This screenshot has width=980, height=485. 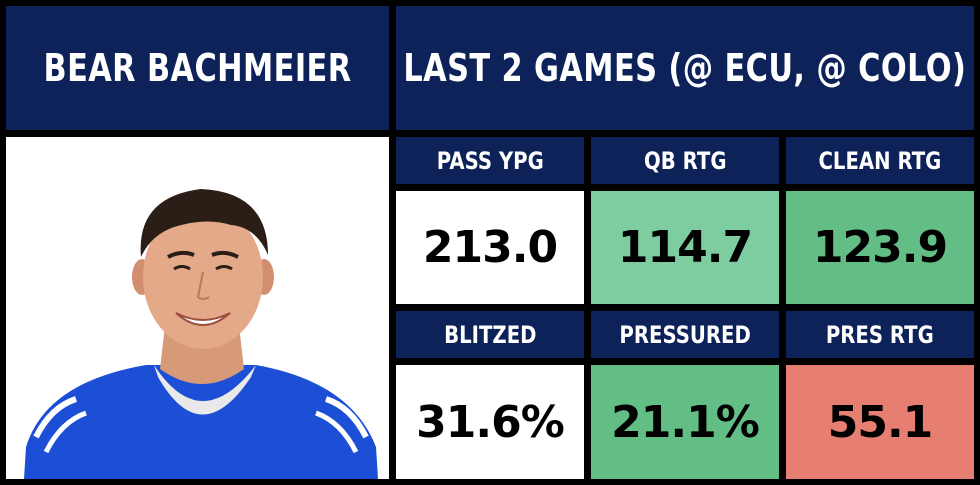 I want to click on stat-label-pass-ypg: PASS YPG, so click(x=490, y=160).